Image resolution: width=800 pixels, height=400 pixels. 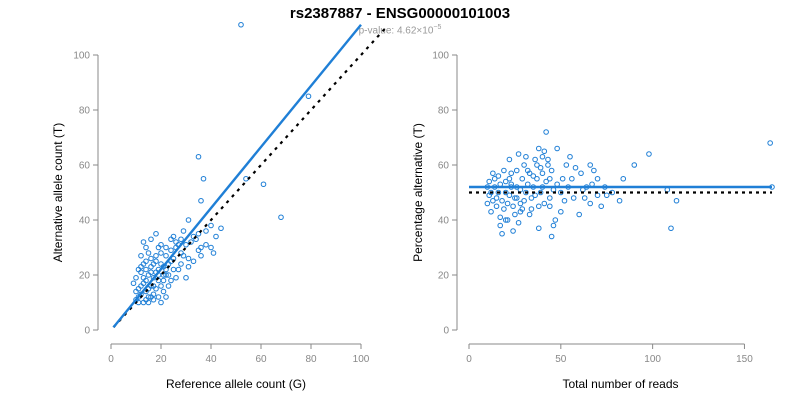 I want to click on y-axis-title: Alternative allele count (T), so click(x=58, y=192).